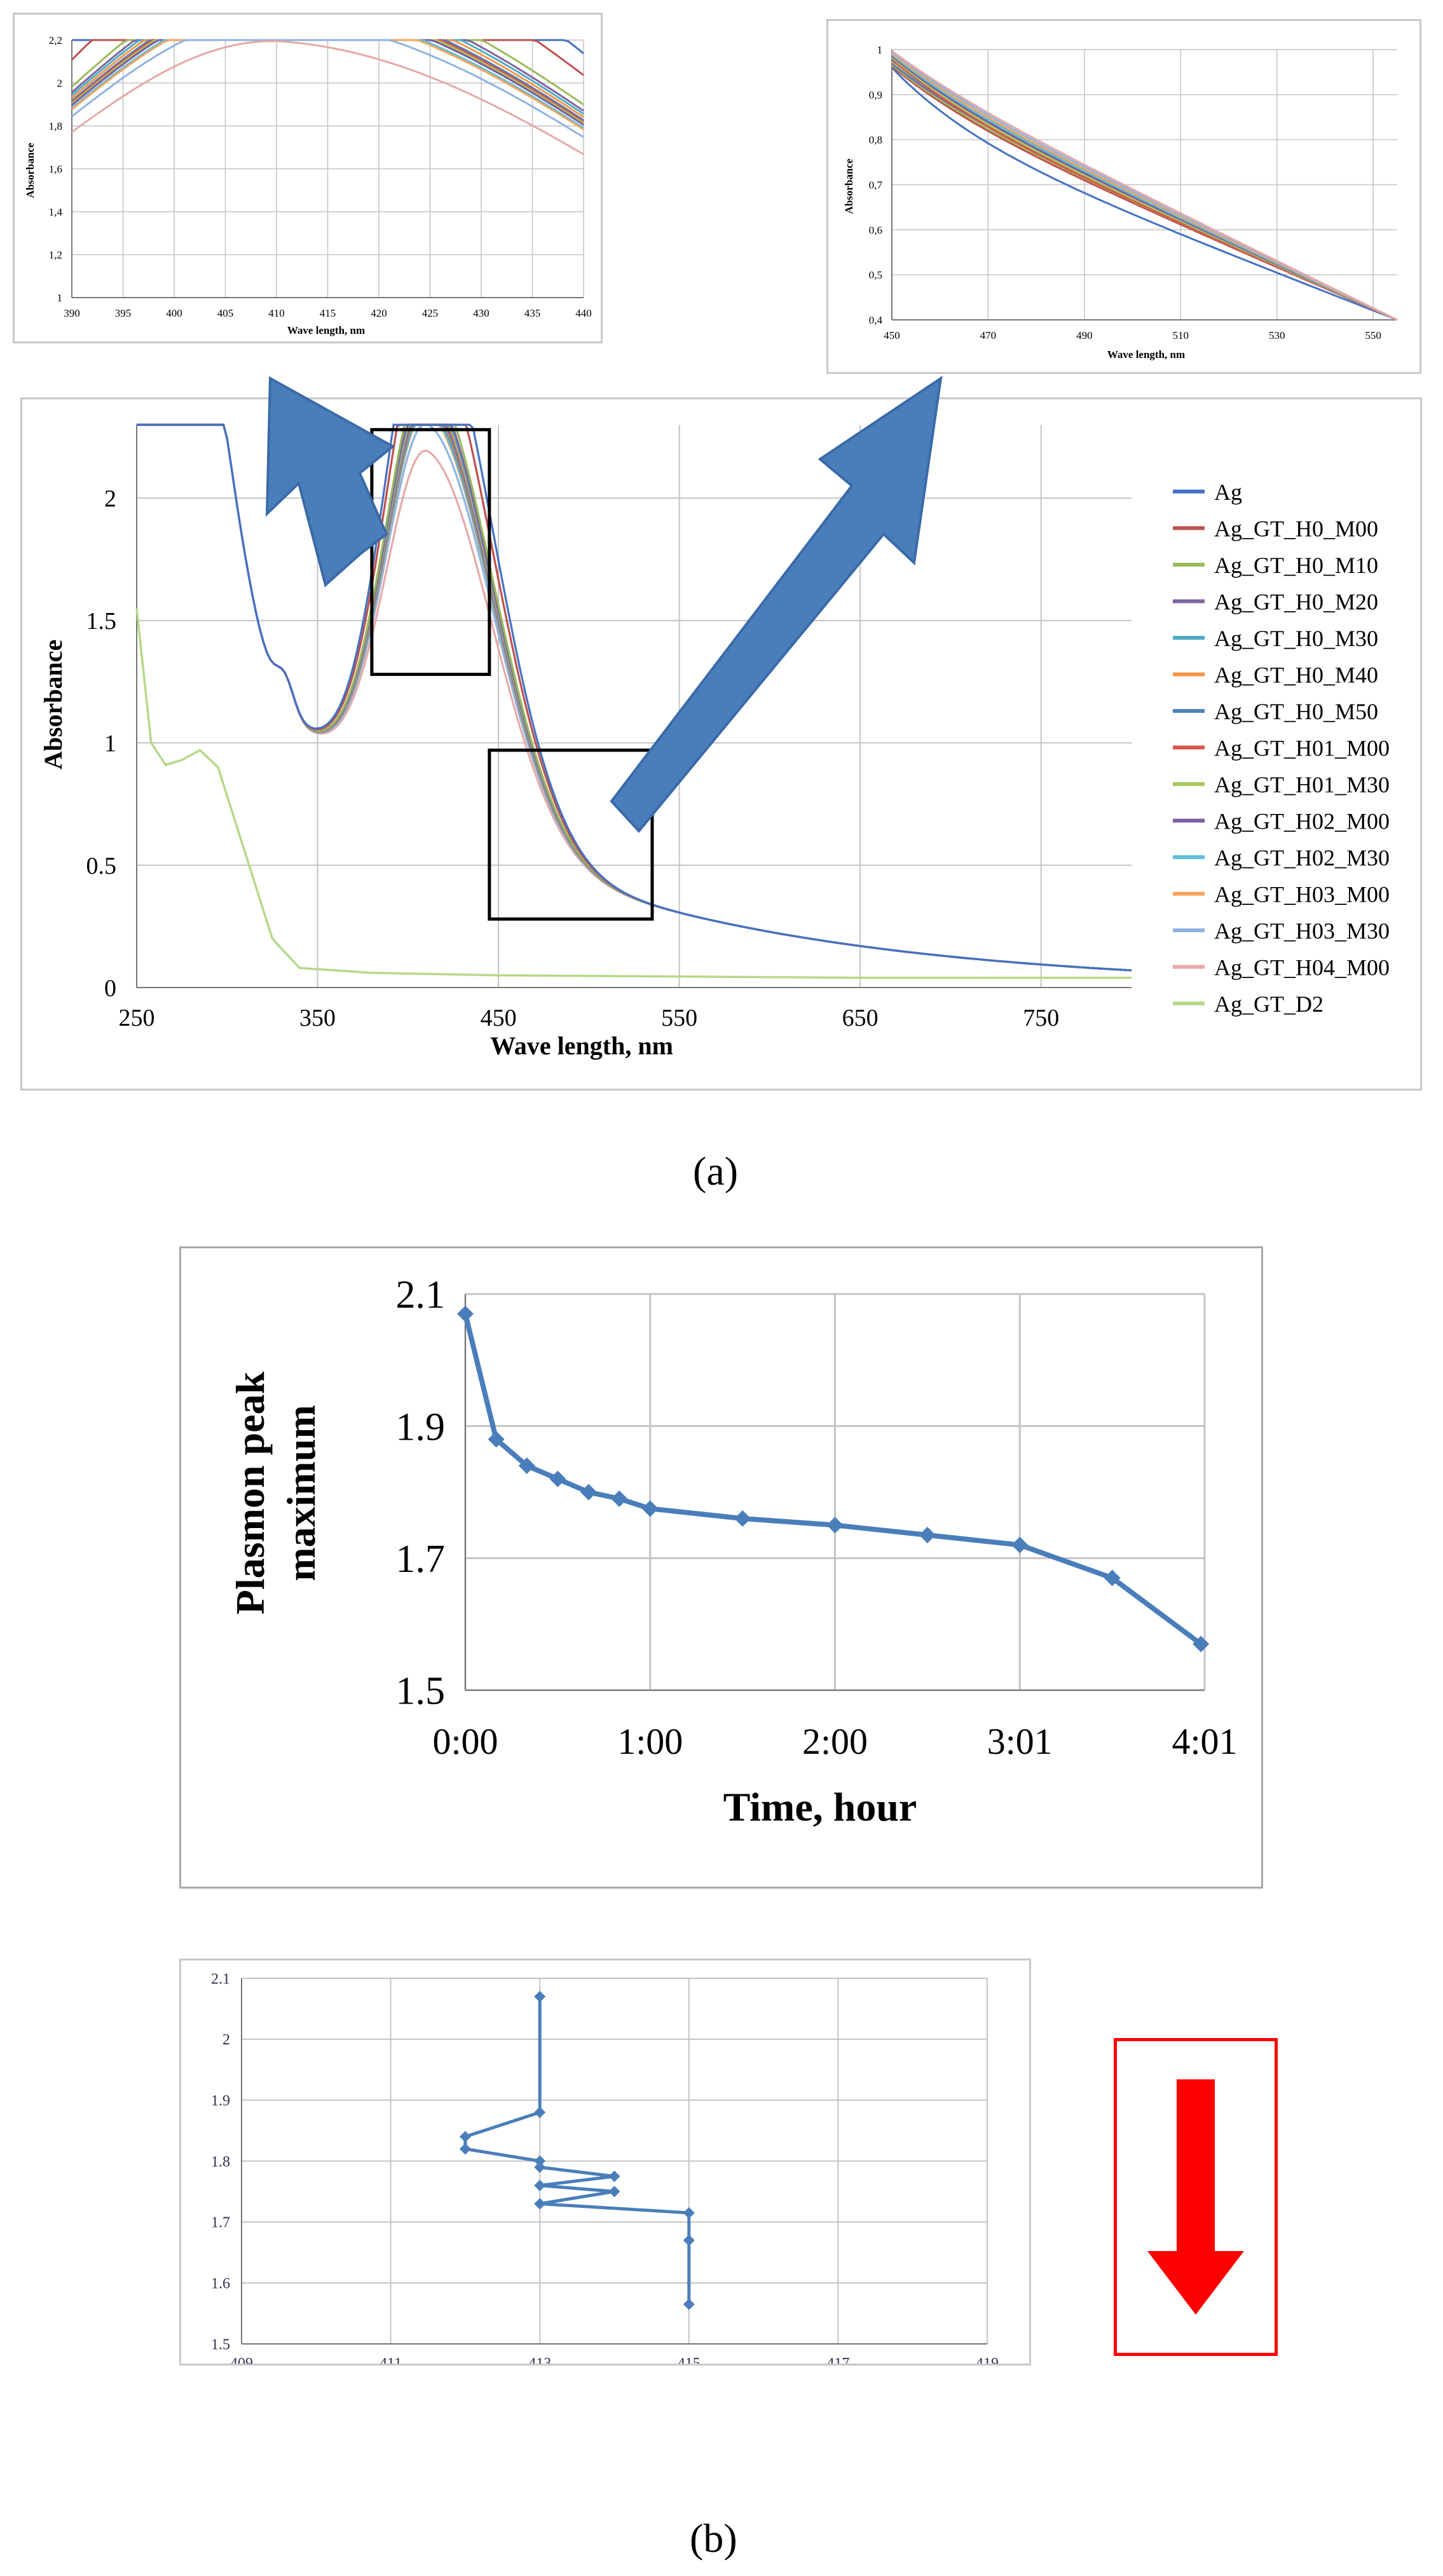  What do you see at coordinates (875, 230) in the screenshot?
I see `y-tick-label: 0,6` at bounding box center [875, 230].